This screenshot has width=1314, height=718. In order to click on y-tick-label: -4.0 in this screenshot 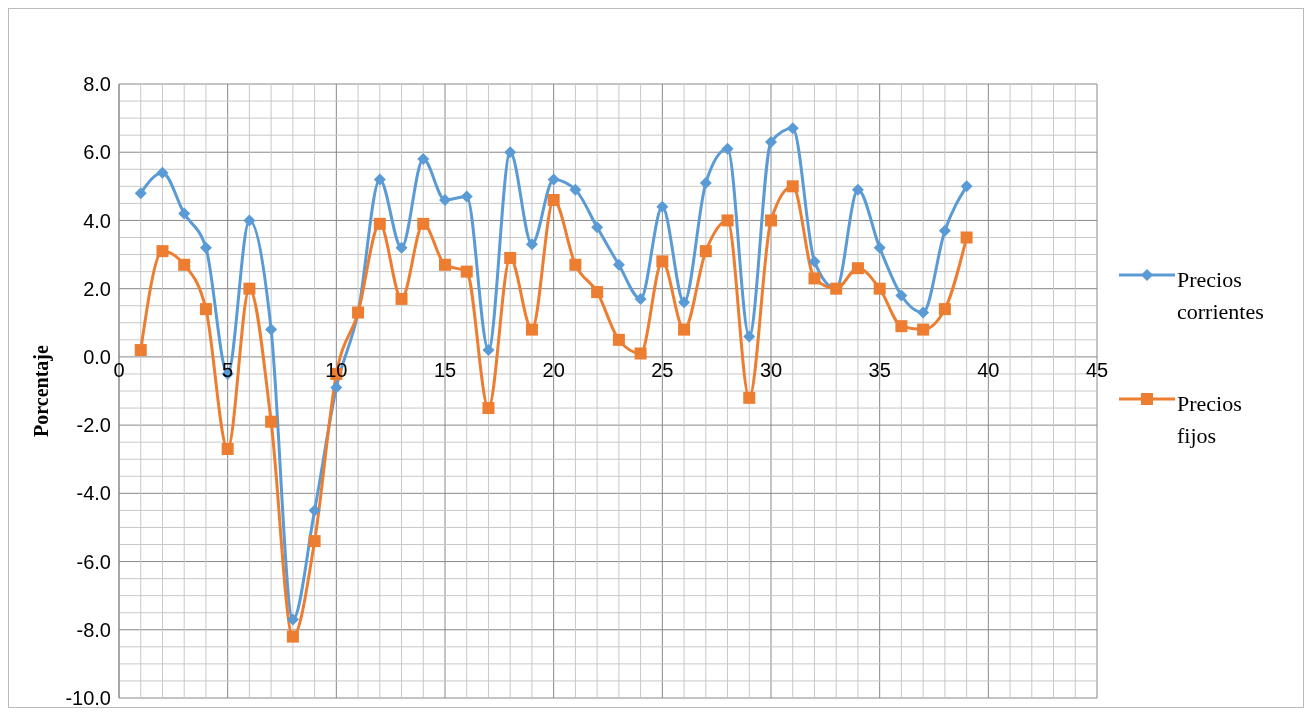, I will do `click(93, 493)`.